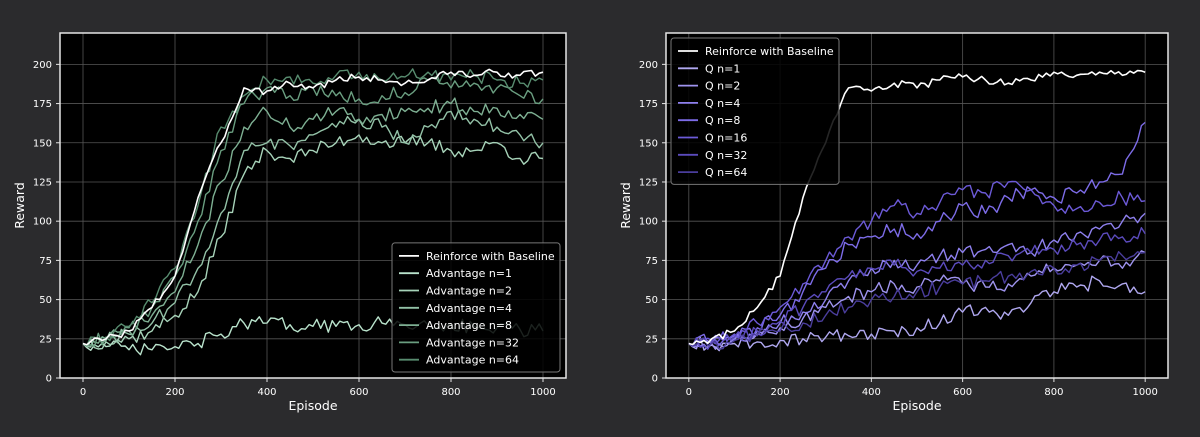 The width and height of the screenshot is (1200, 437). I want to click on legend-entry: Advantage n=2, so click(469, 291).